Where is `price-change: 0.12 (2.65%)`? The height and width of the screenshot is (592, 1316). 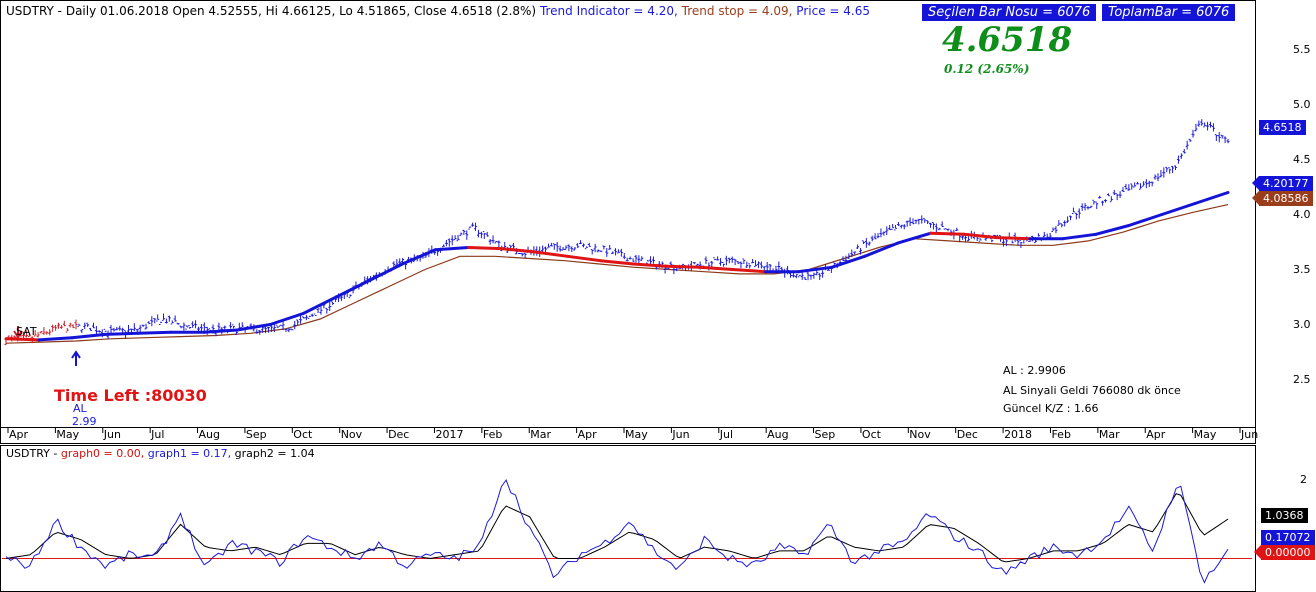 price-change: 0.12 (2.65%) is located at coordinates (987, 69).